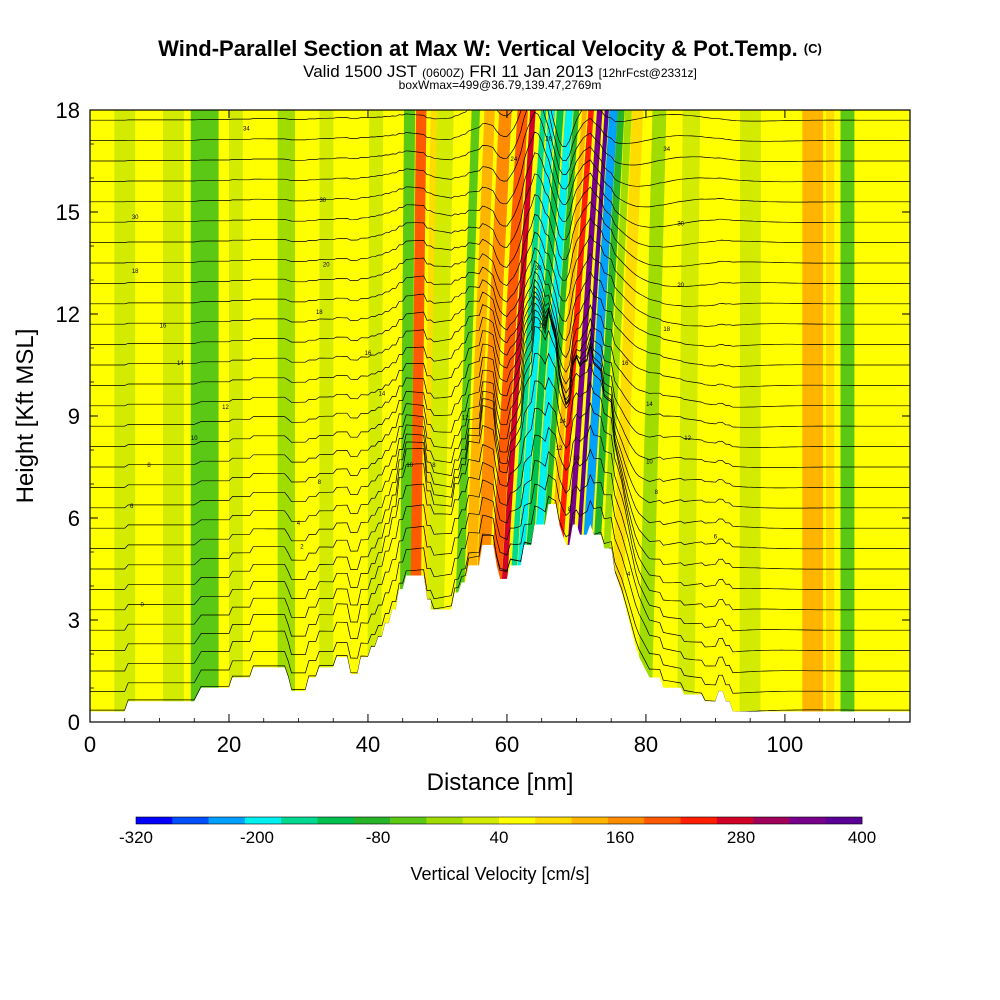  I want to click on isentrope-label: 6, so click(132, 507).